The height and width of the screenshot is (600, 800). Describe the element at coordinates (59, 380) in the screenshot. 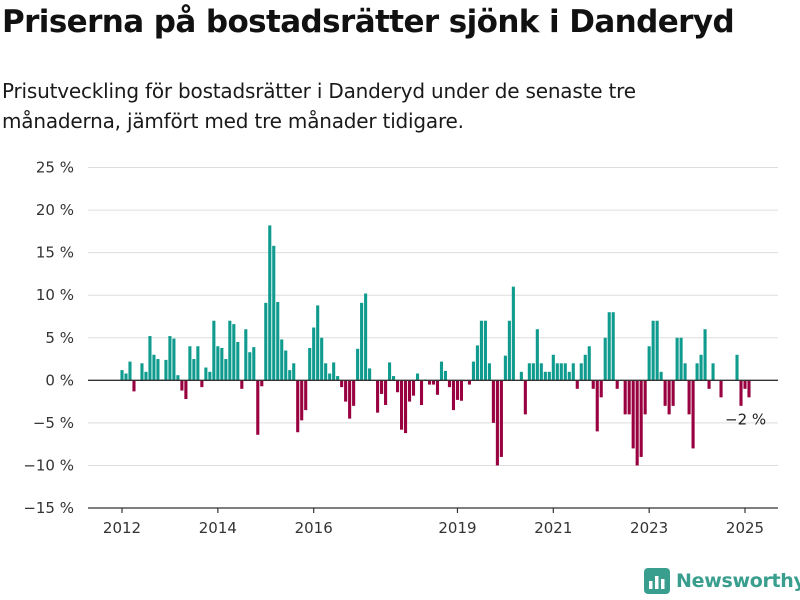

I see `y-tick-label: 0 %` at that location.